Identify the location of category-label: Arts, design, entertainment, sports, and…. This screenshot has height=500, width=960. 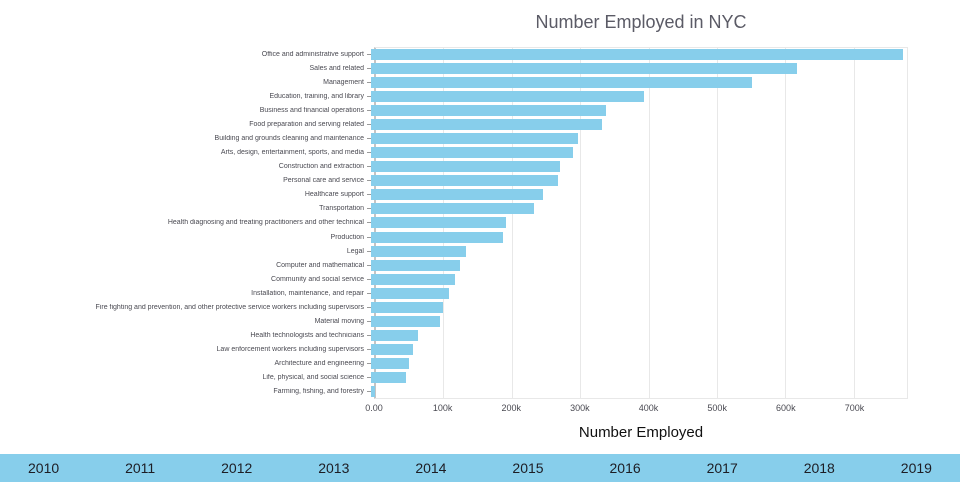
(292, 153).